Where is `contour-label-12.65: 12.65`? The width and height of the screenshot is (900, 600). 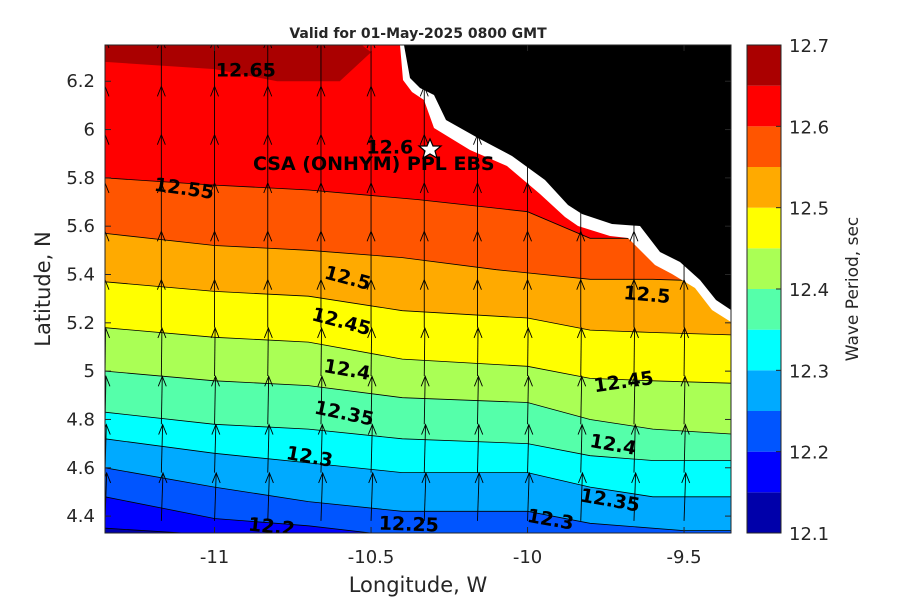
contour-label-12.65: 12.65 is located at coordinates (246, 70).